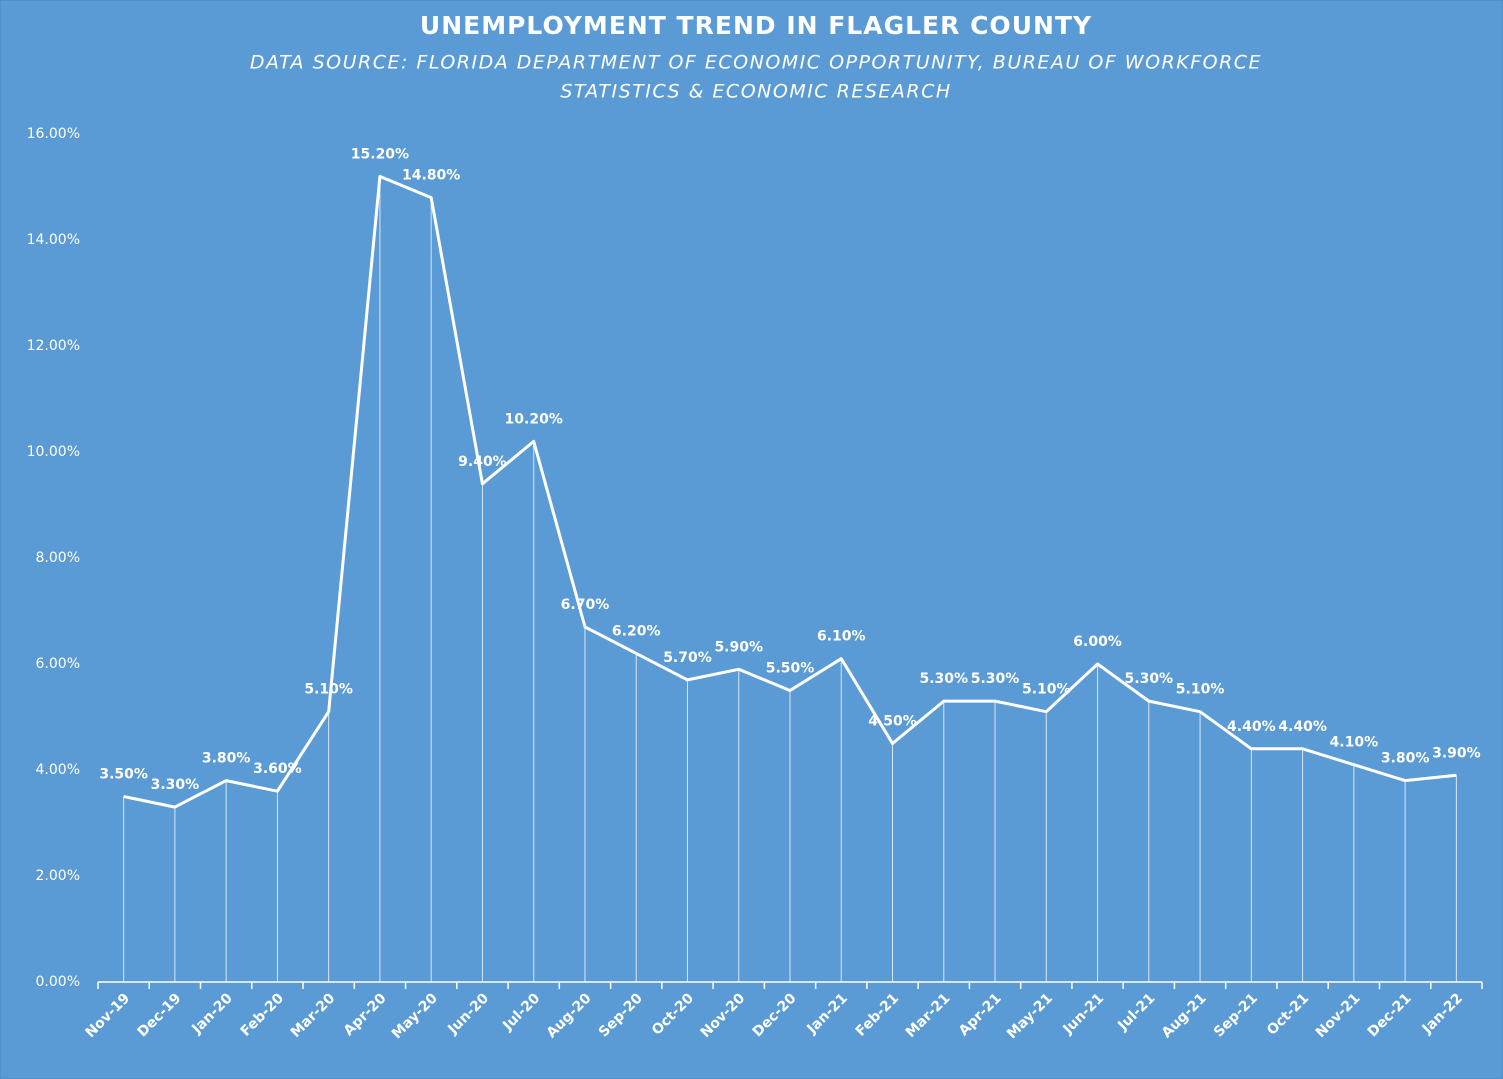  What do you see at coordinates (380, 154) in the screenshot?
I see `data-label: 15.20%` at bounding box center [380, 154].